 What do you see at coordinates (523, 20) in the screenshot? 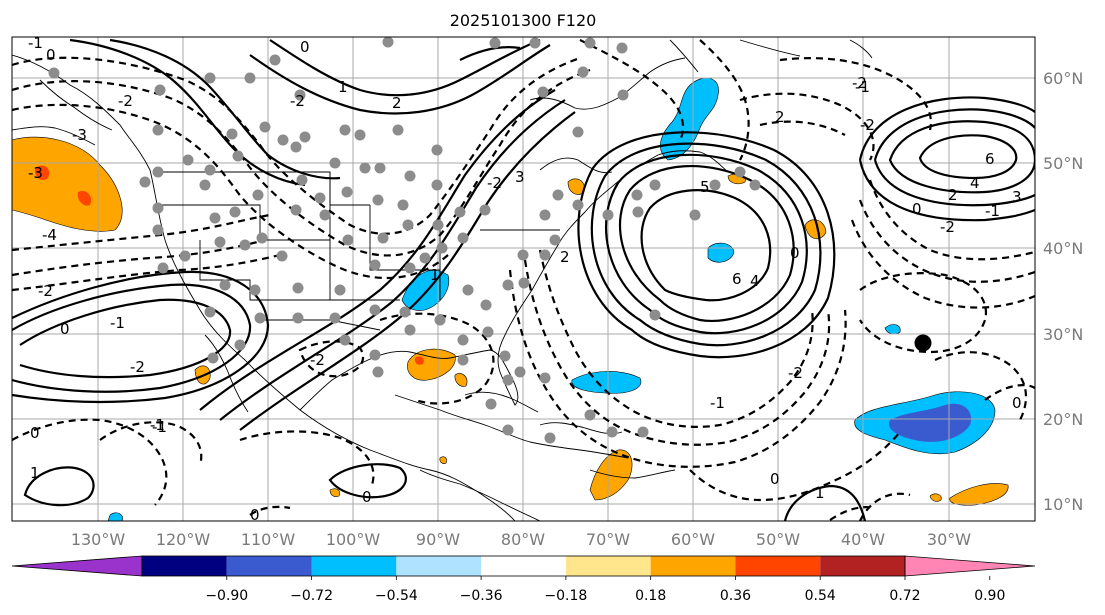
I see `map-title: 2025101300 F120` at bounding box center [523, 20].